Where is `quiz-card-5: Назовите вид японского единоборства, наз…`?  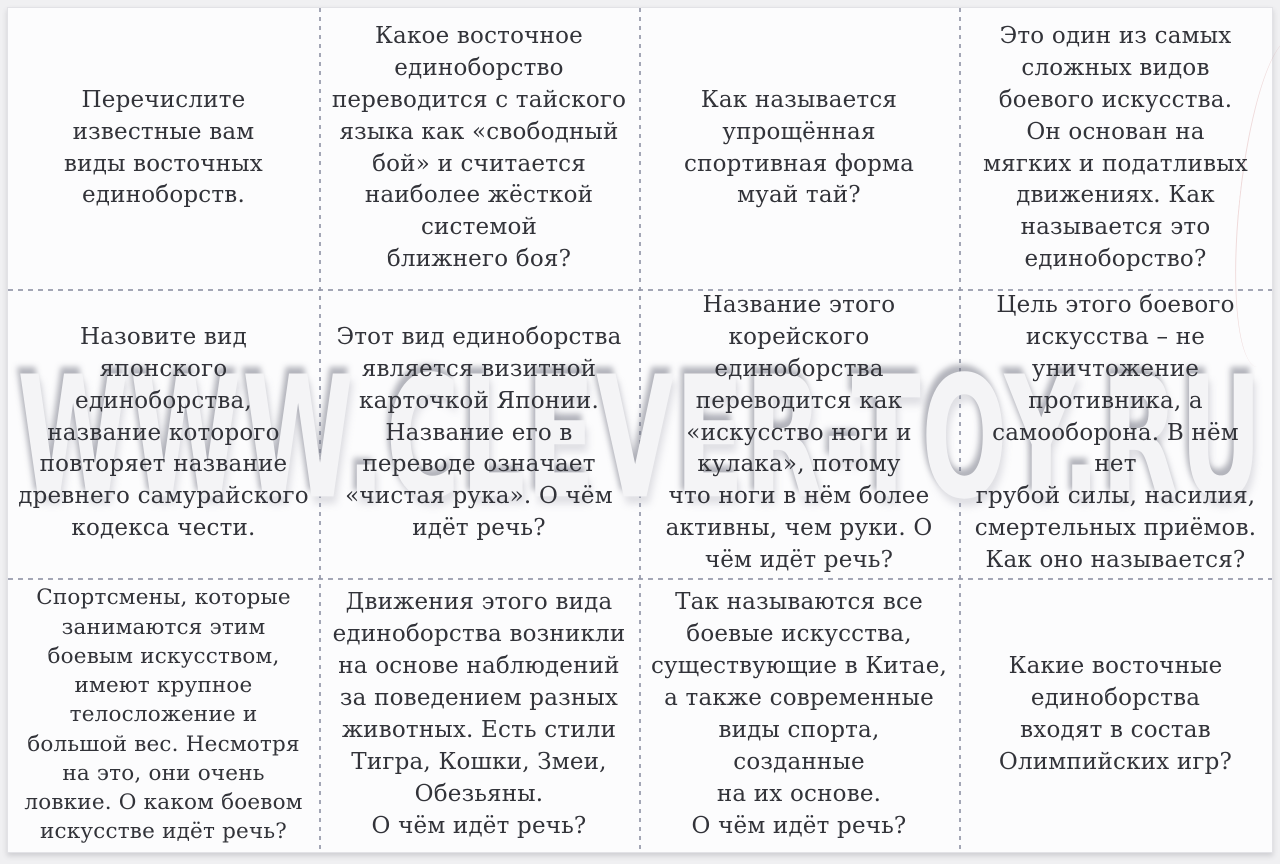 quiz-card-5: Назовите вид японского единоборства, наз… is located at coordinates (163, 433).